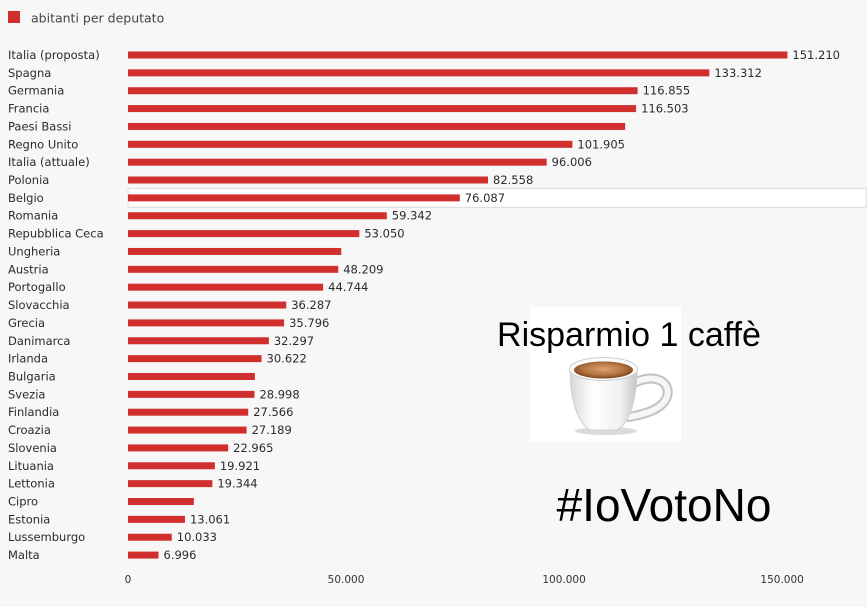 The image size is (867, 607). Describe the element at coordinates (37, 287) in the screenshot. I see `category-label: Portogallo` at that location.